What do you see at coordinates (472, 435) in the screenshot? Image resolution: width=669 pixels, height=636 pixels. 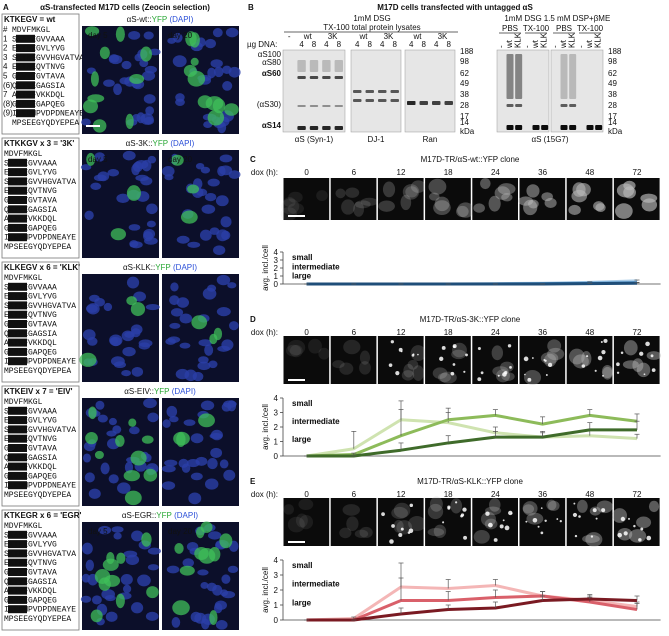 I see `series-line` at bounding box center [472, 435].